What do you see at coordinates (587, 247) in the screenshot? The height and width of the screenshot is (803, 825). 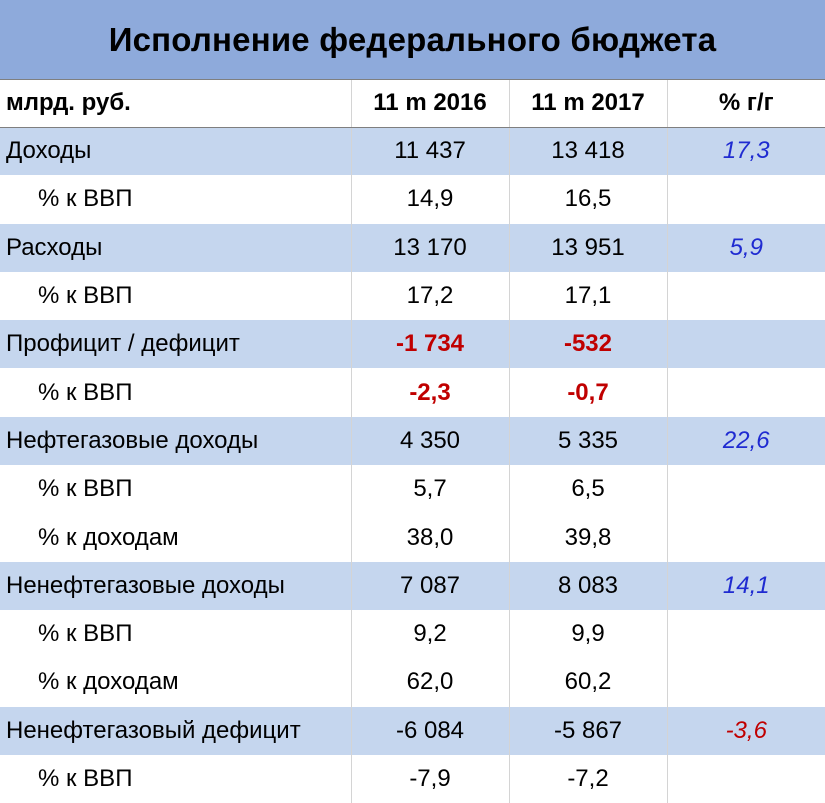 I see `value-2017: 13 951` at bounding box center [587, 247].